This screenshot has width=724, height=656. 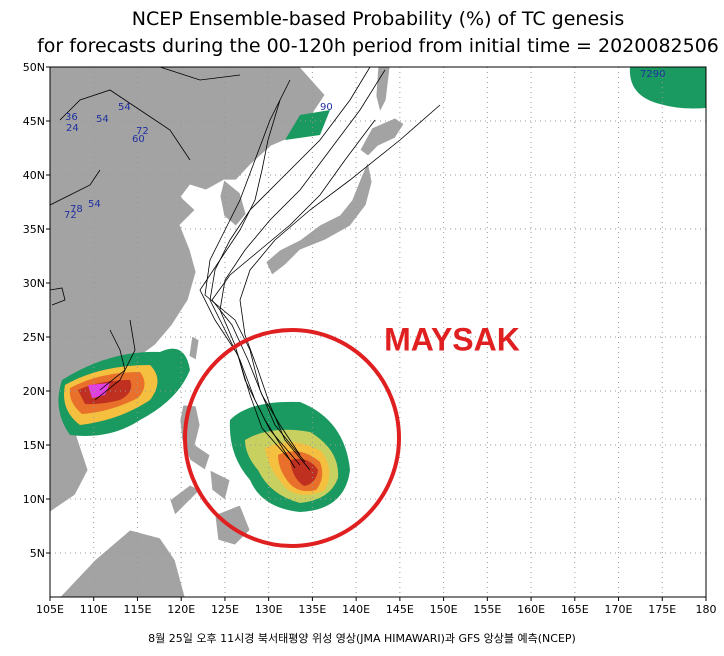 What do you see at coordinates (225, 609) in the screenshot?
I see `lon-label: 125E` at bounding box center [225, 609].